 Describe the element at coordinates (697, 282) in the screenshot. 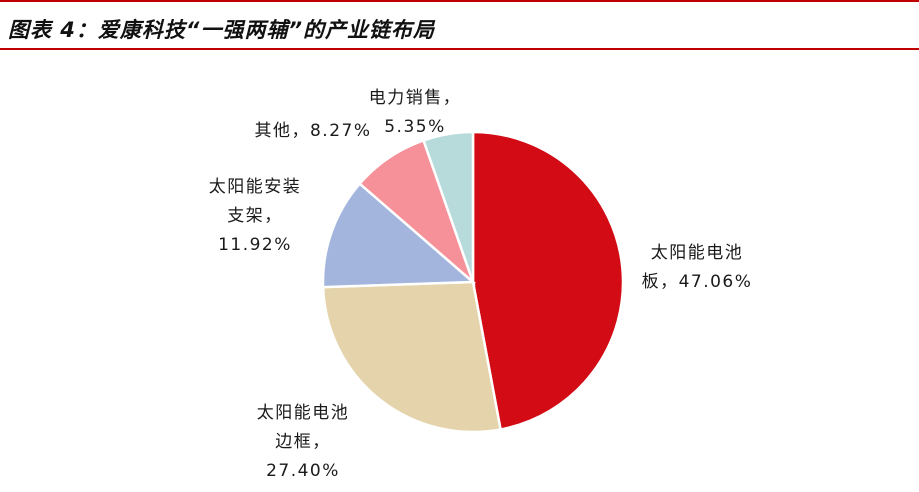

I see `slice-label-line: 板，47.06%` at that location.